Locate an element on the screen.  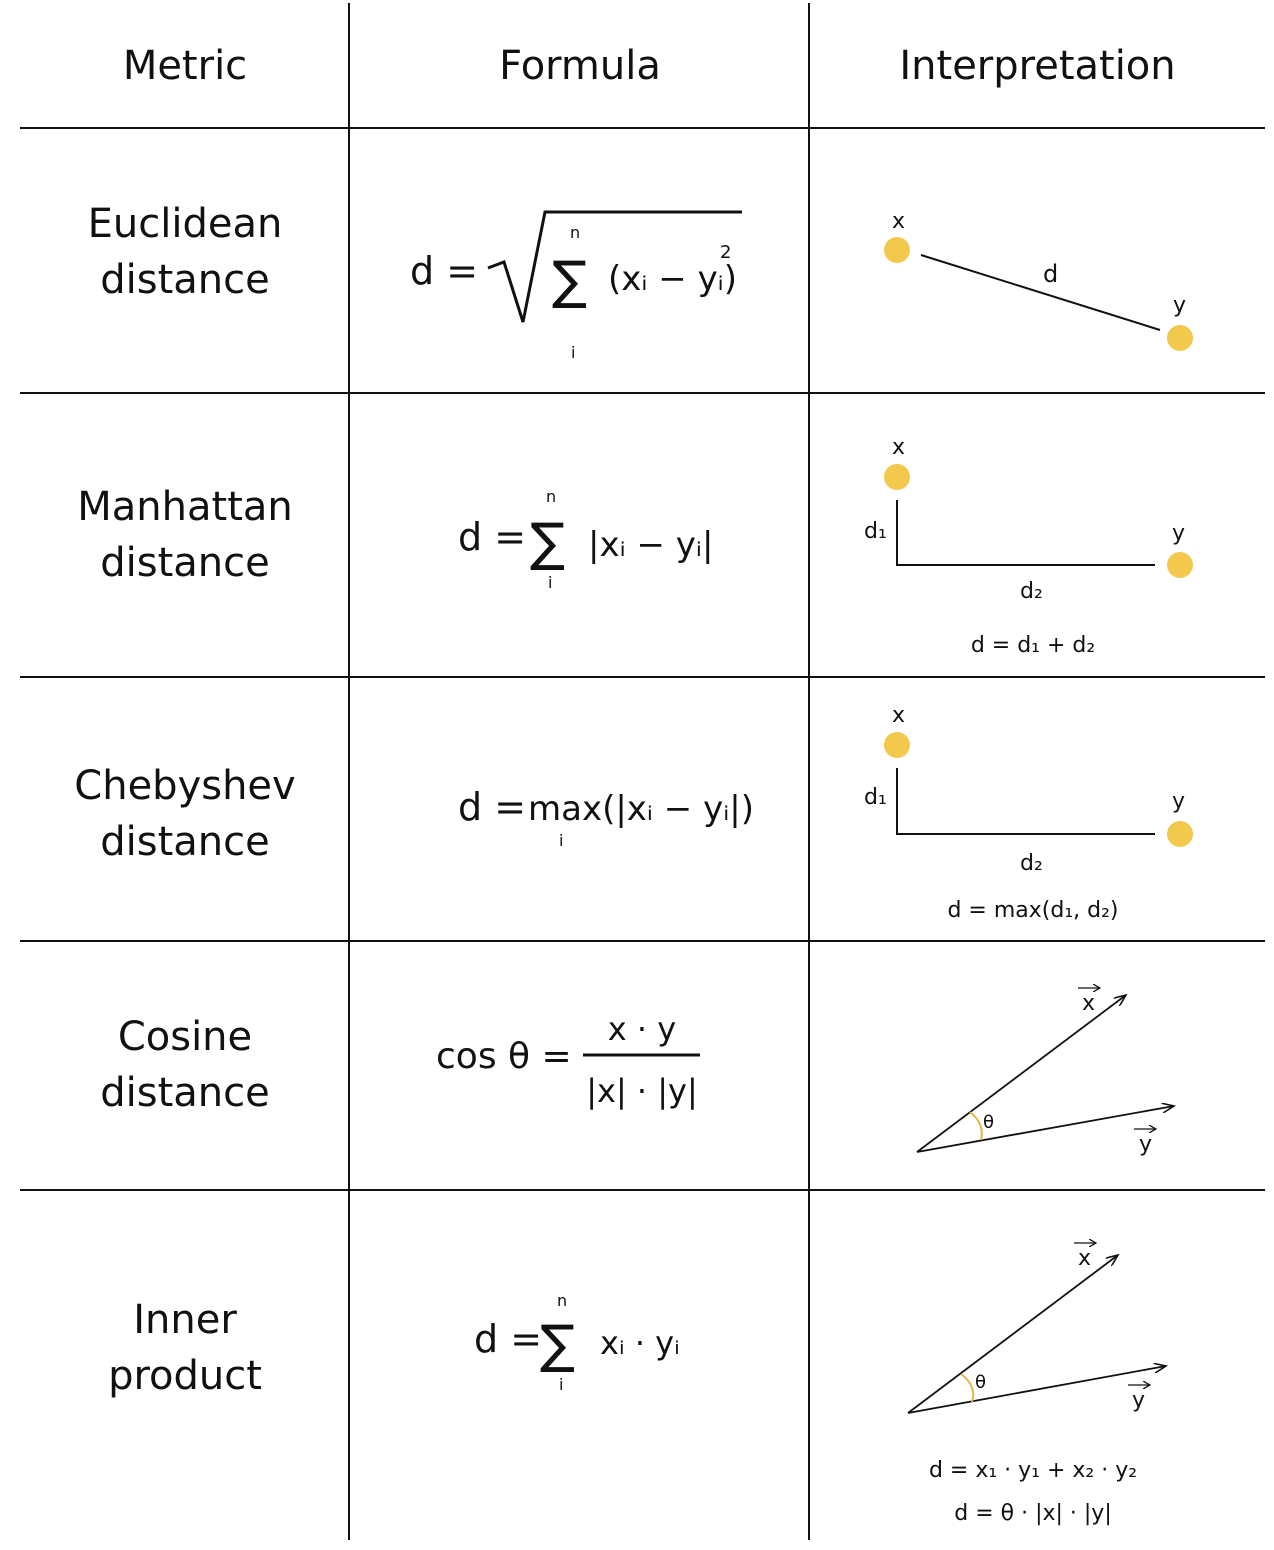
metric-name-line1: Inner is located at coordinates (185, 1320).